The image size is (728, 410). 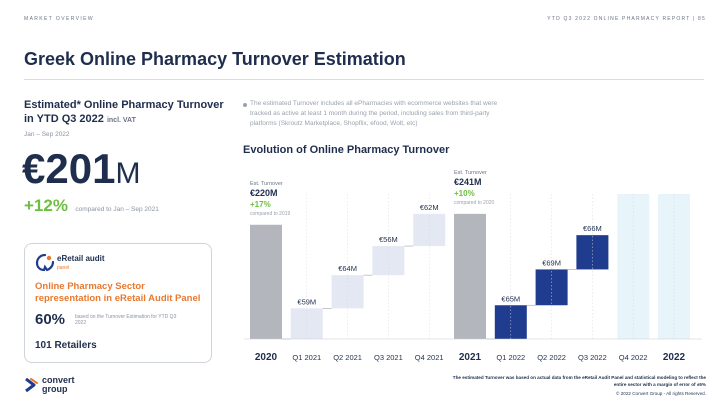 What do you see at coordinates (59, 19) in the screenshot?
I see `section-label: MARKET OVERVIEW` at bounding box center [59, 19].